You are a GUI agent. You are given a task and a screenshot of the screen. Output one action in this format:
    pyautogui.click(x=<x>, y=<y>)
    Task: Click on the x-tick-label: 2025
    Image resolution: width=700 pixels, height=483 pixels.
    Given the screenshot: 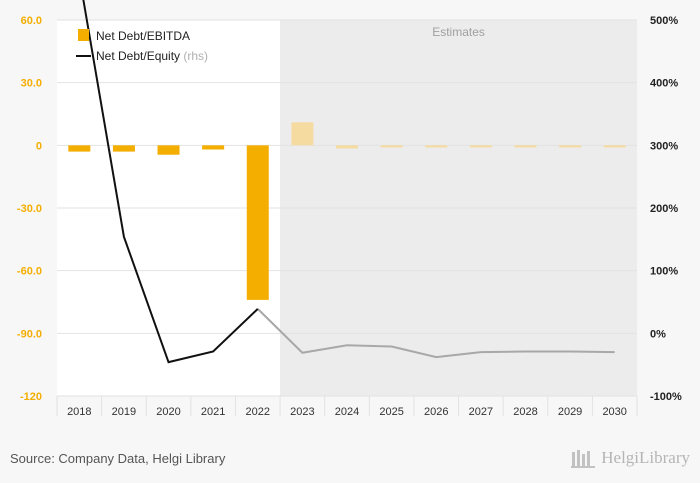 What is the action you would take?
    pyautogui.click(x=391, y=412)
    